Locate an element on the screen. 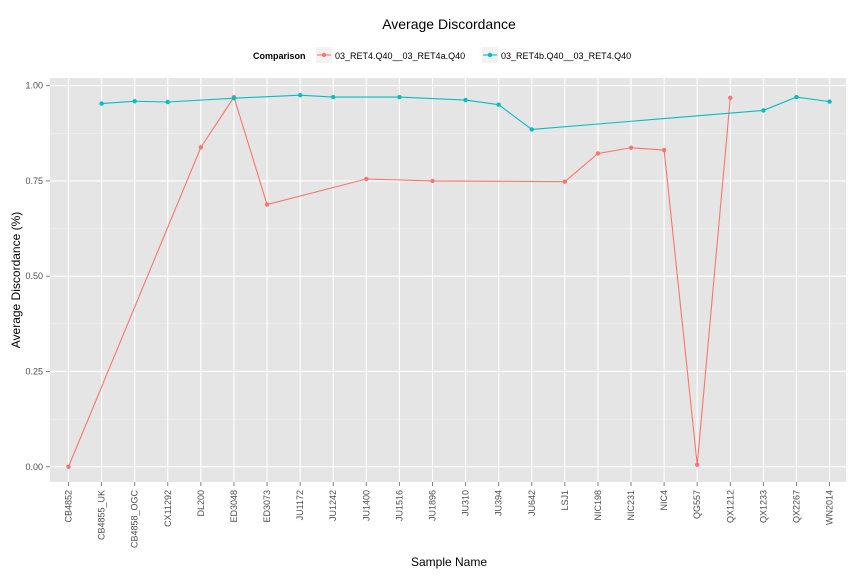 The width and height of the screenshot is (864, 576). x-tick-label: WN2014 is located at coordinates (830, 507).